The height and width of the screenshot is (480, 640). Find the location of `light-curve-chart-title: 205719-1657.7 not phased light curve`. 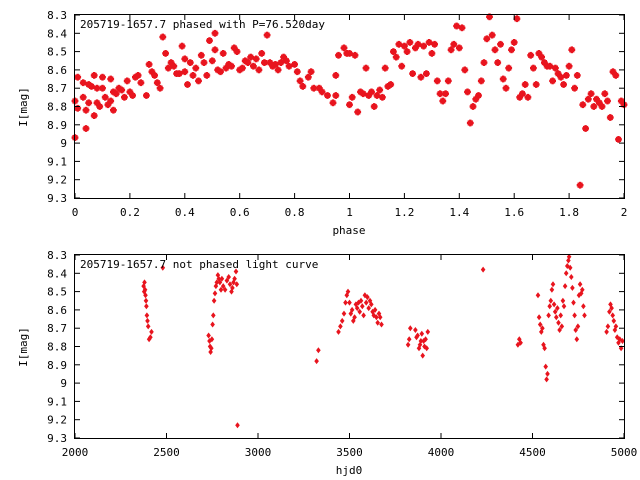

light-curve-chart-title: 205719-1657.7 not phased light curve is located at coordinates (199, 264).